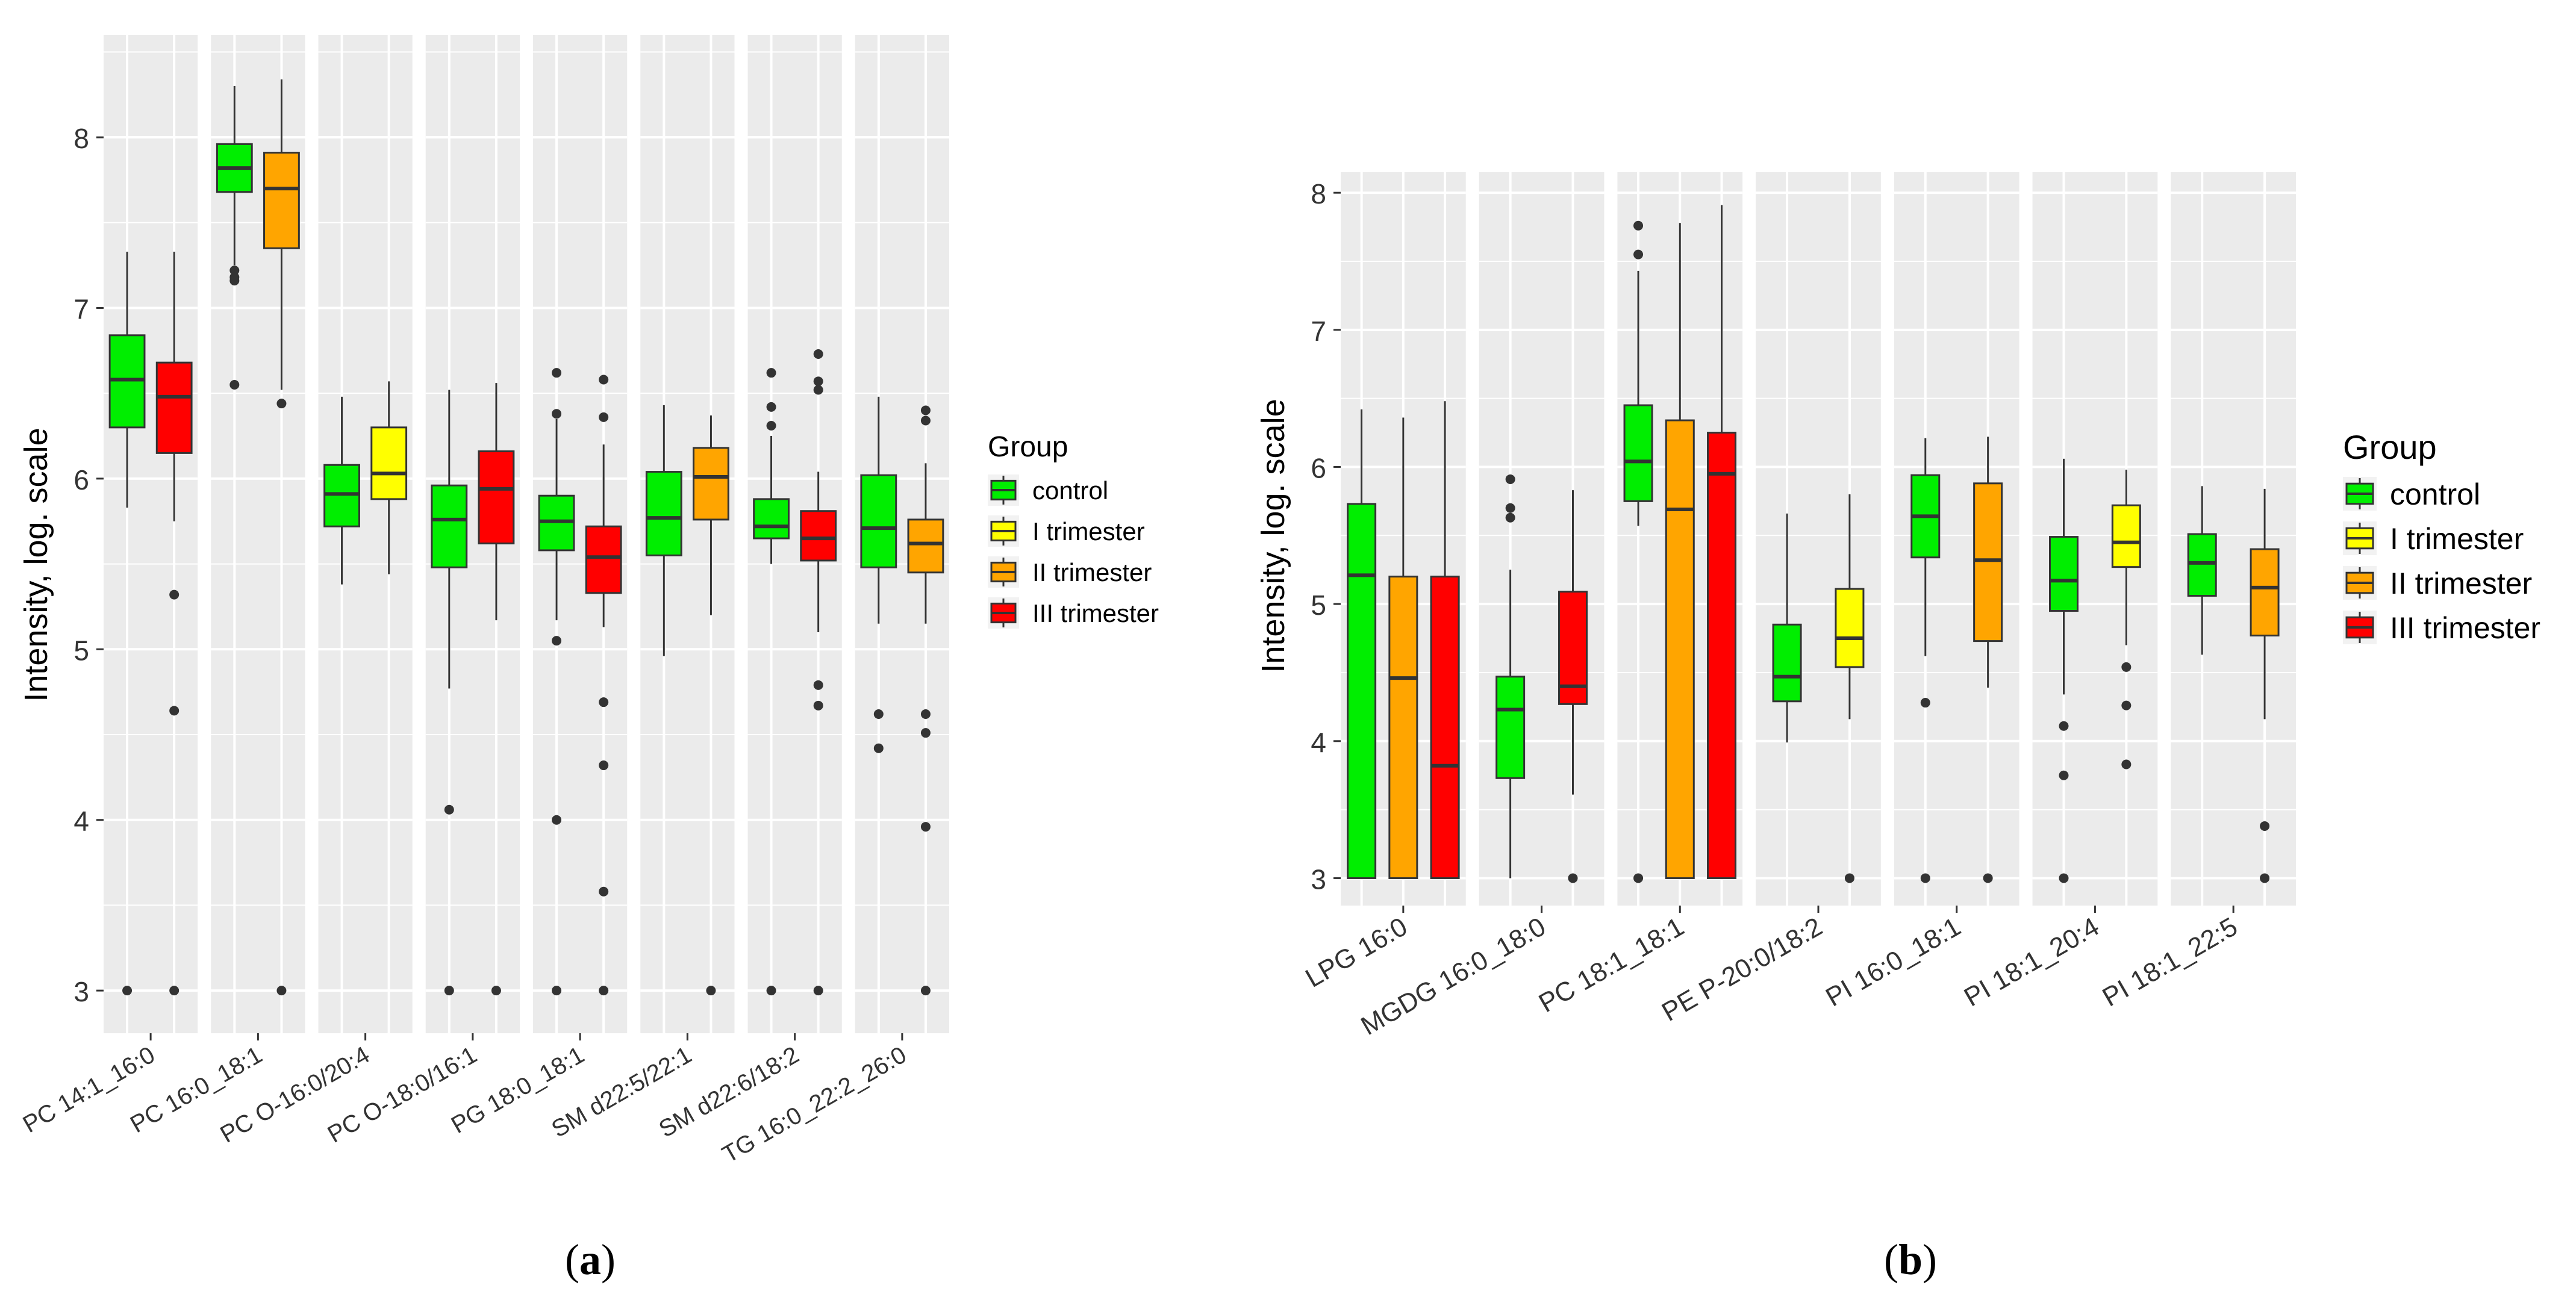 This screenshot has width=2576, height=1309. Describe the element at coordinates (590, 1260) in the screenshot. I see `panel-label: (a)` at that location.